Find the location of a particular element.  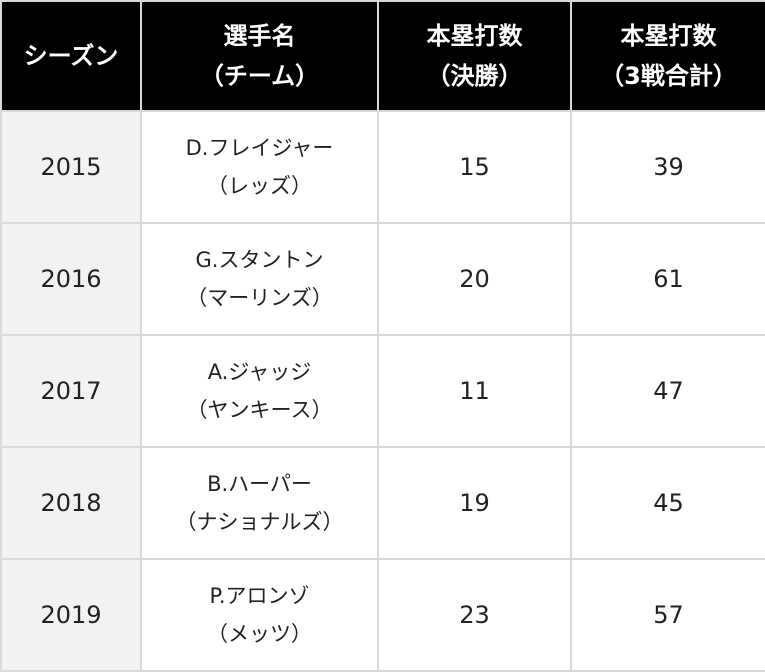

season-cell: 2015 is located at coordinates (71, 167).